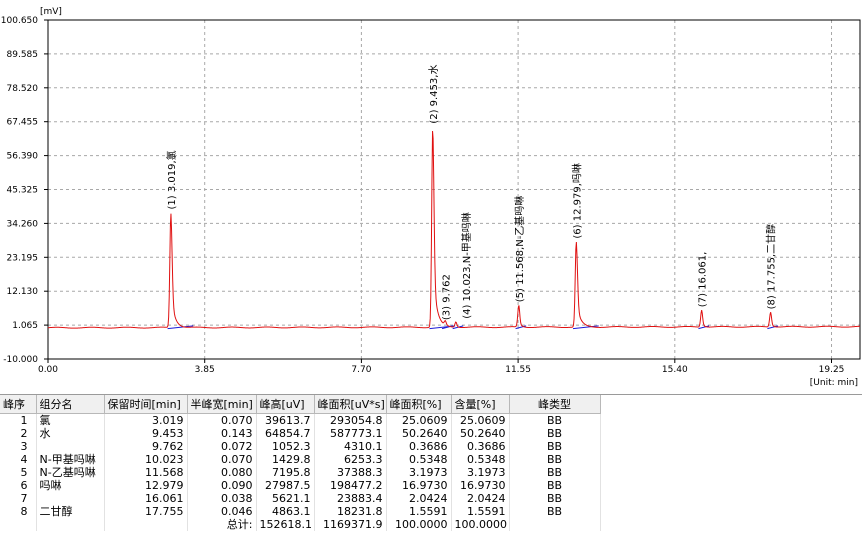 The width and height of the screenshot is (862, 555). Describe the element at coordinates (419, 498) in the screenshot. I see `area-pct-cell: 2.0424` at that location.